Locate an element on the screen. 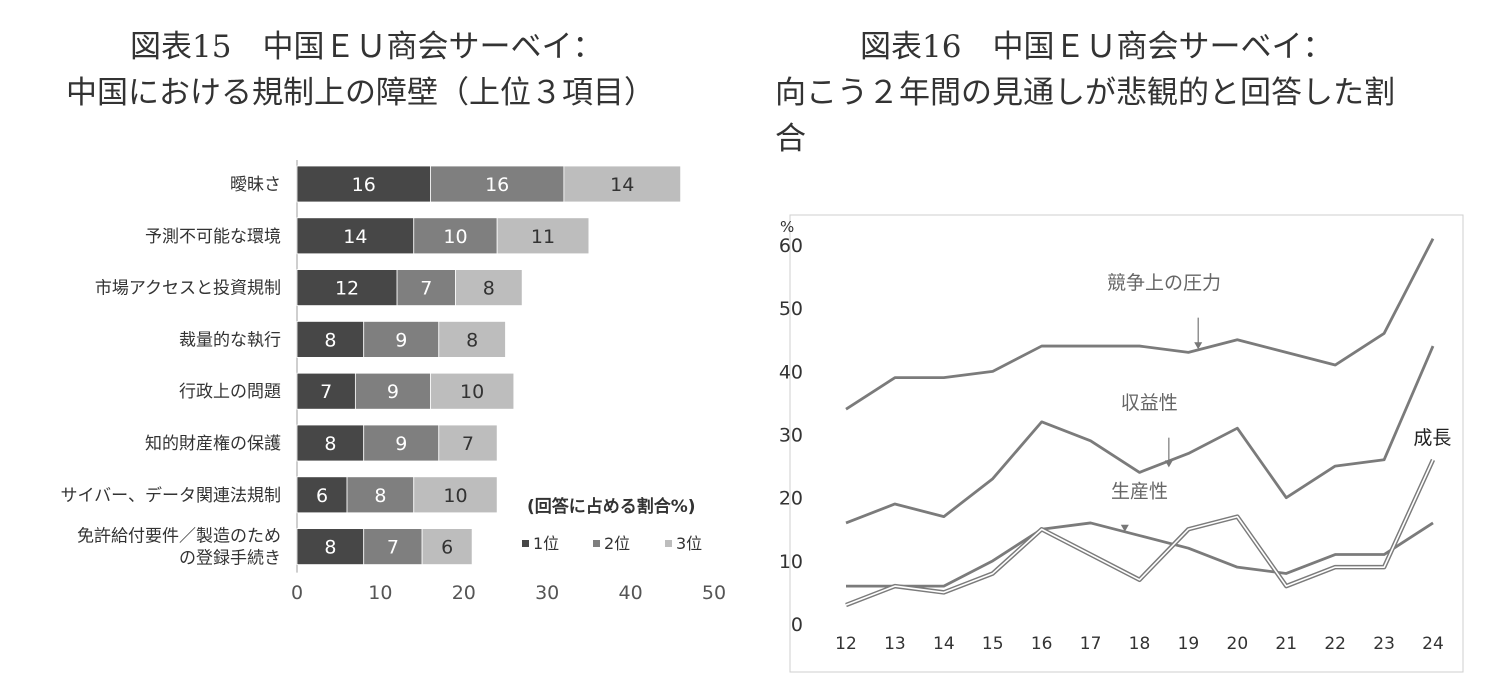 This screenshot has height=691, width=1499. y-tick-label: 20 is located at coordinates (791, 499).